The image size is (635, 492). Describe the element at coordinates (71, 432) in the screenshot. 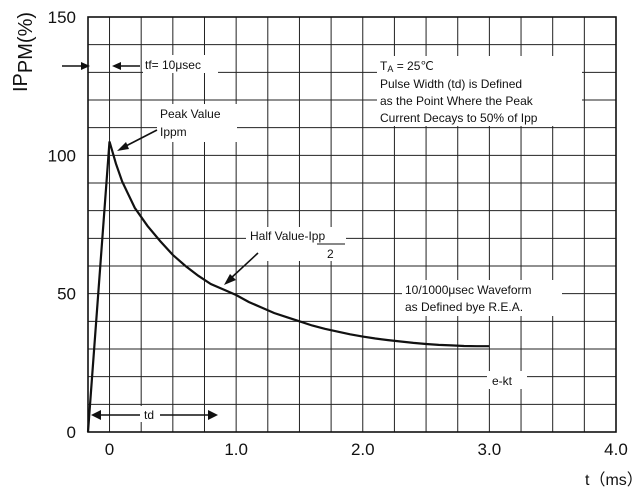

I see `y-tick-label: 0` at that location.